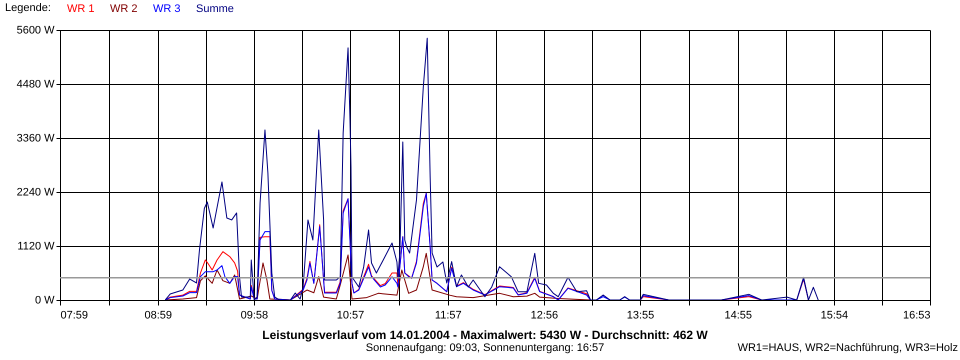 This screenshot has width=960, height=360. What do you see at coordinates (350, 316) in the screenshot?
I see `x-tick-label: 10:57` at bounding box center [350, 316].